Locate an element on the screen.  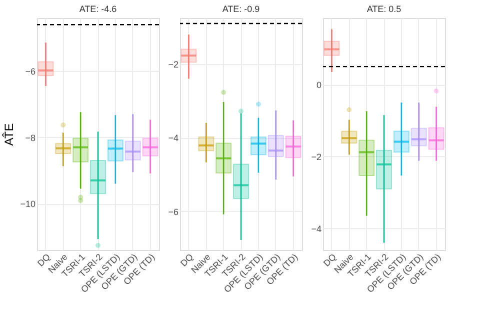
chart-title: ATE: -4.6 is located at coordinates (98, 9).